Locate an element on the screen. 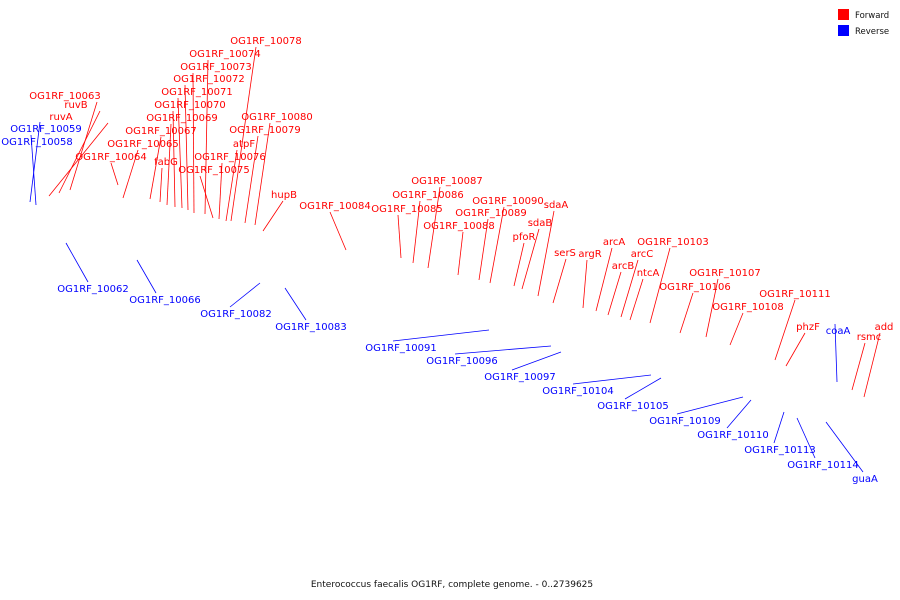  gene-label-og1rf-10114: OG1RF_10114 is located at coordinates (823, 465).